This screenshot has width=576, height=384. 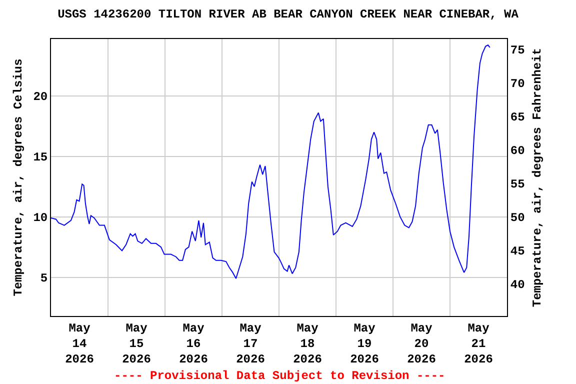 What do you see at coordinates (537, 178) in the screenshot?
I see `y2-axis-title: Temperature, air, degrees Fahrenheit` at bounding box center [537, 178].